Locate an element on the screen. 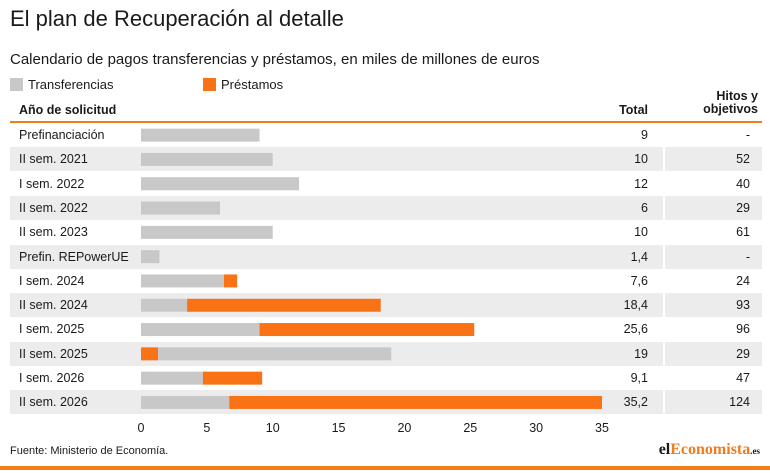 Image resolution: width=770 pixels, height=473 pixels. legend-item-transferencias: Transferencias is located at coordinates (62, 84).